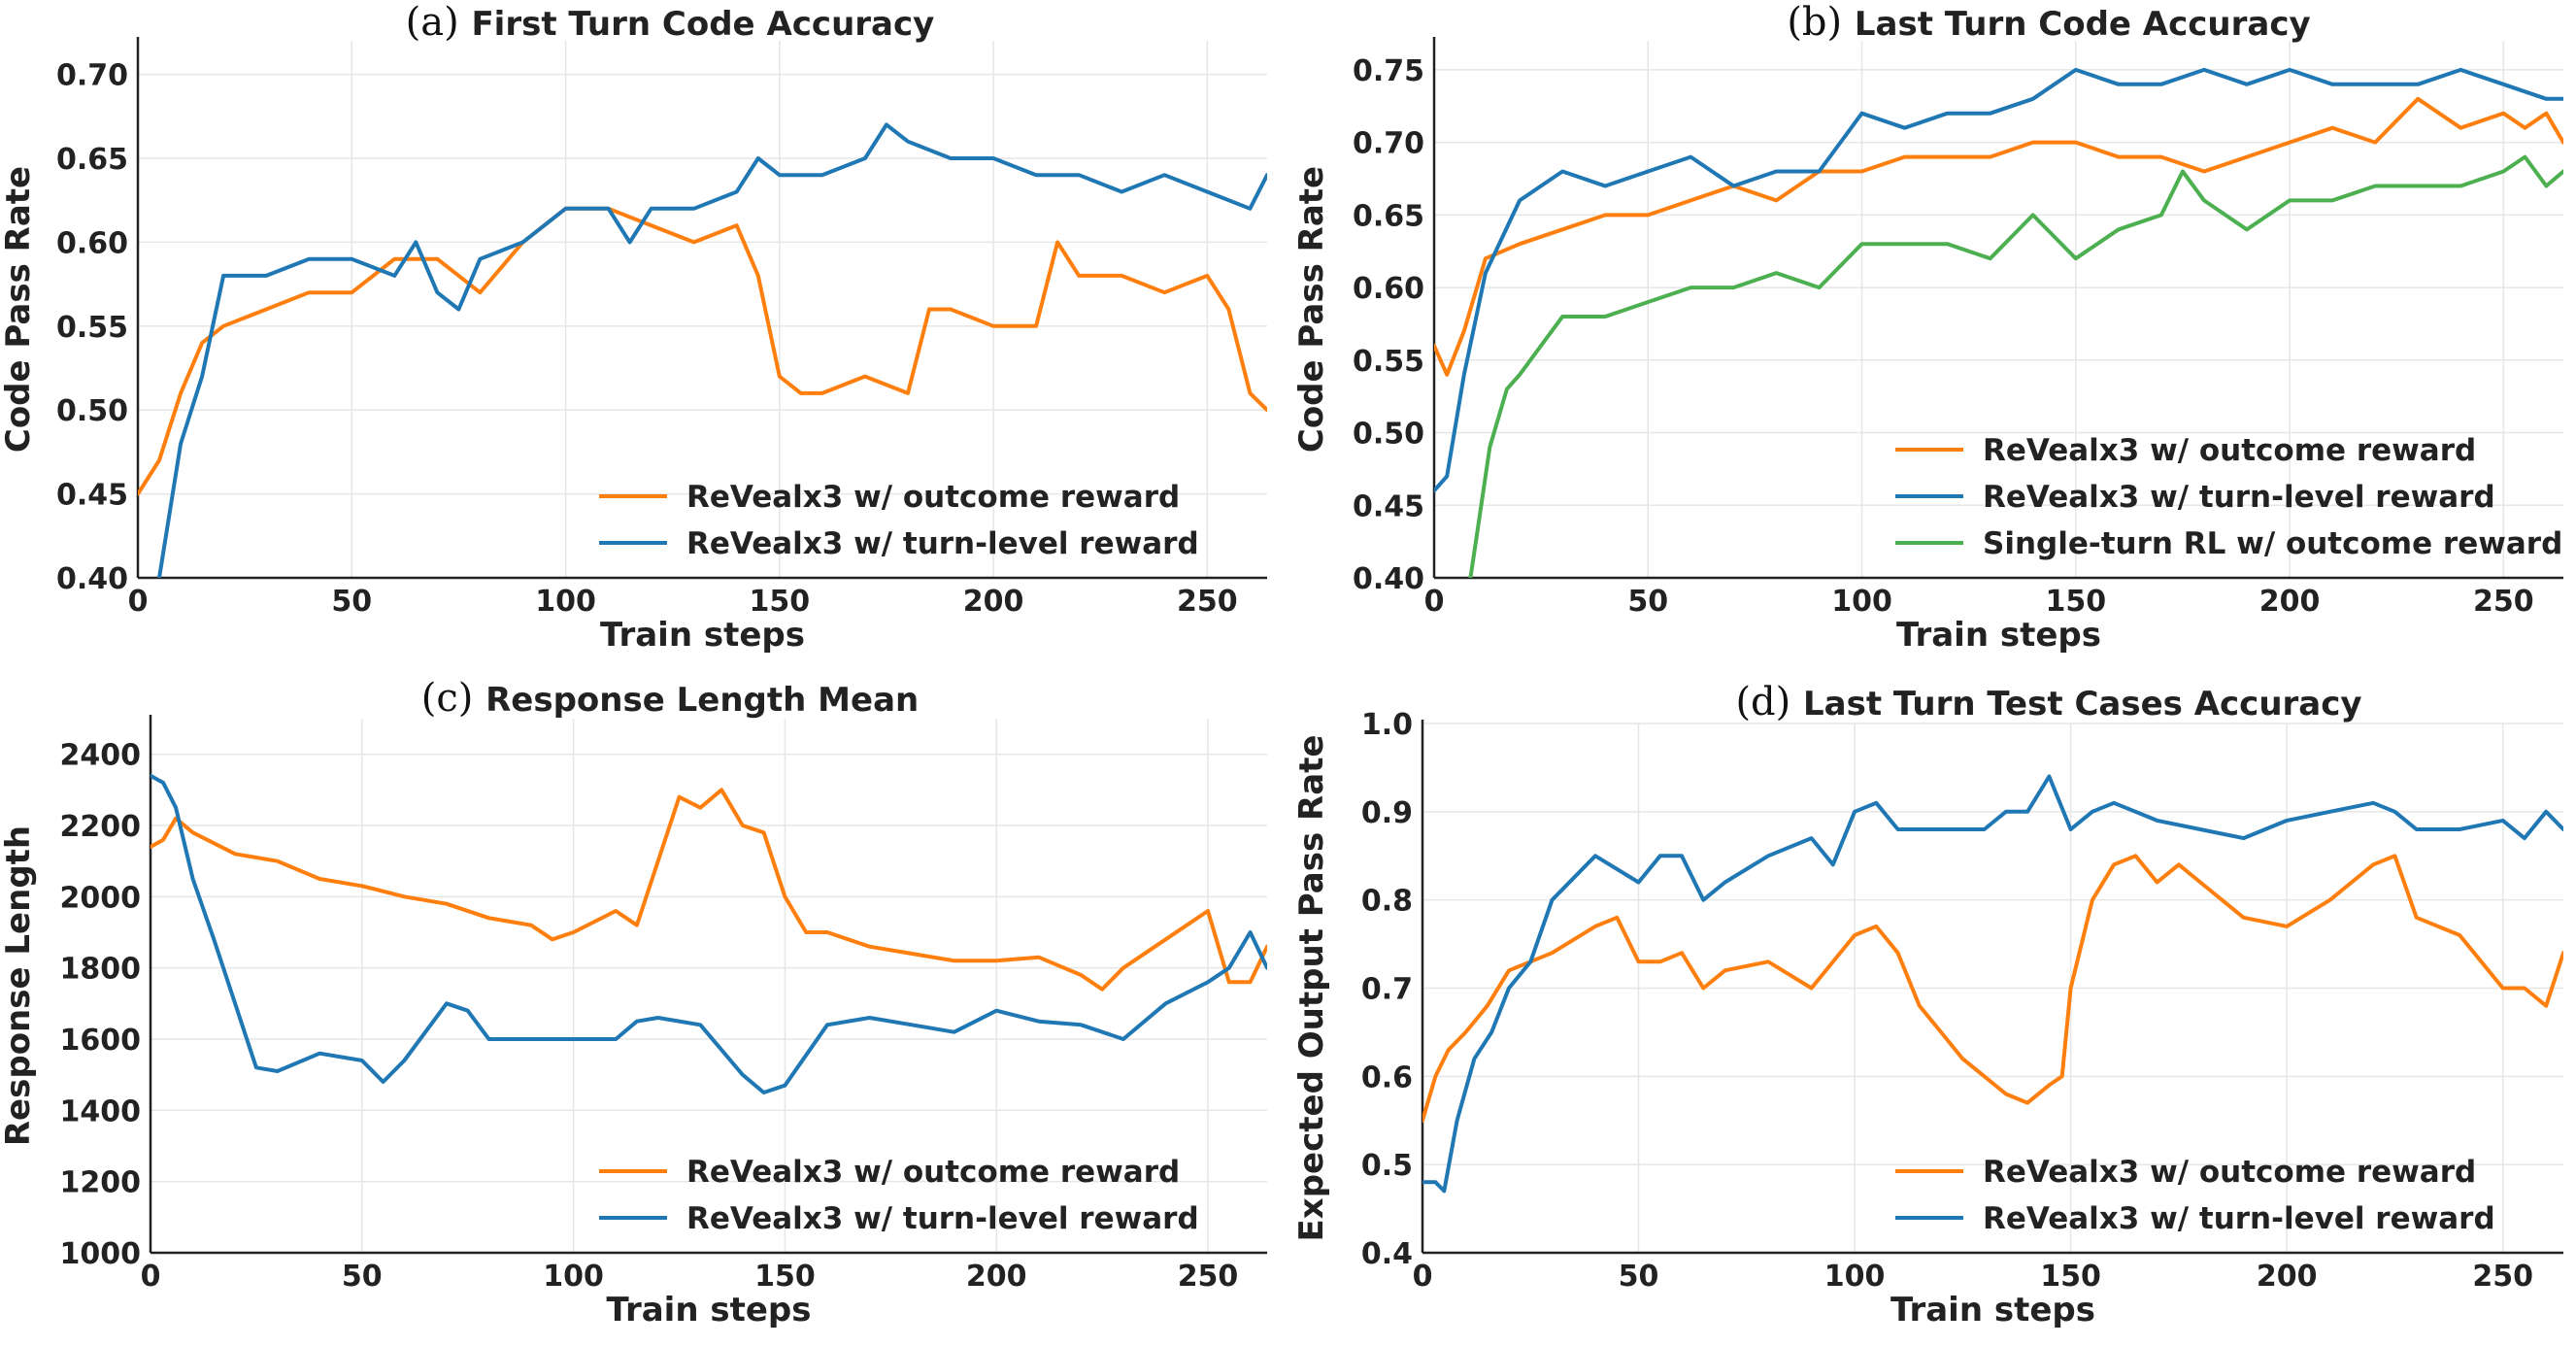  What do you see at coordinates (1769, 702) in the screenshot?
I see `panel-letter: (d)` at bounding box center [1769, 702].